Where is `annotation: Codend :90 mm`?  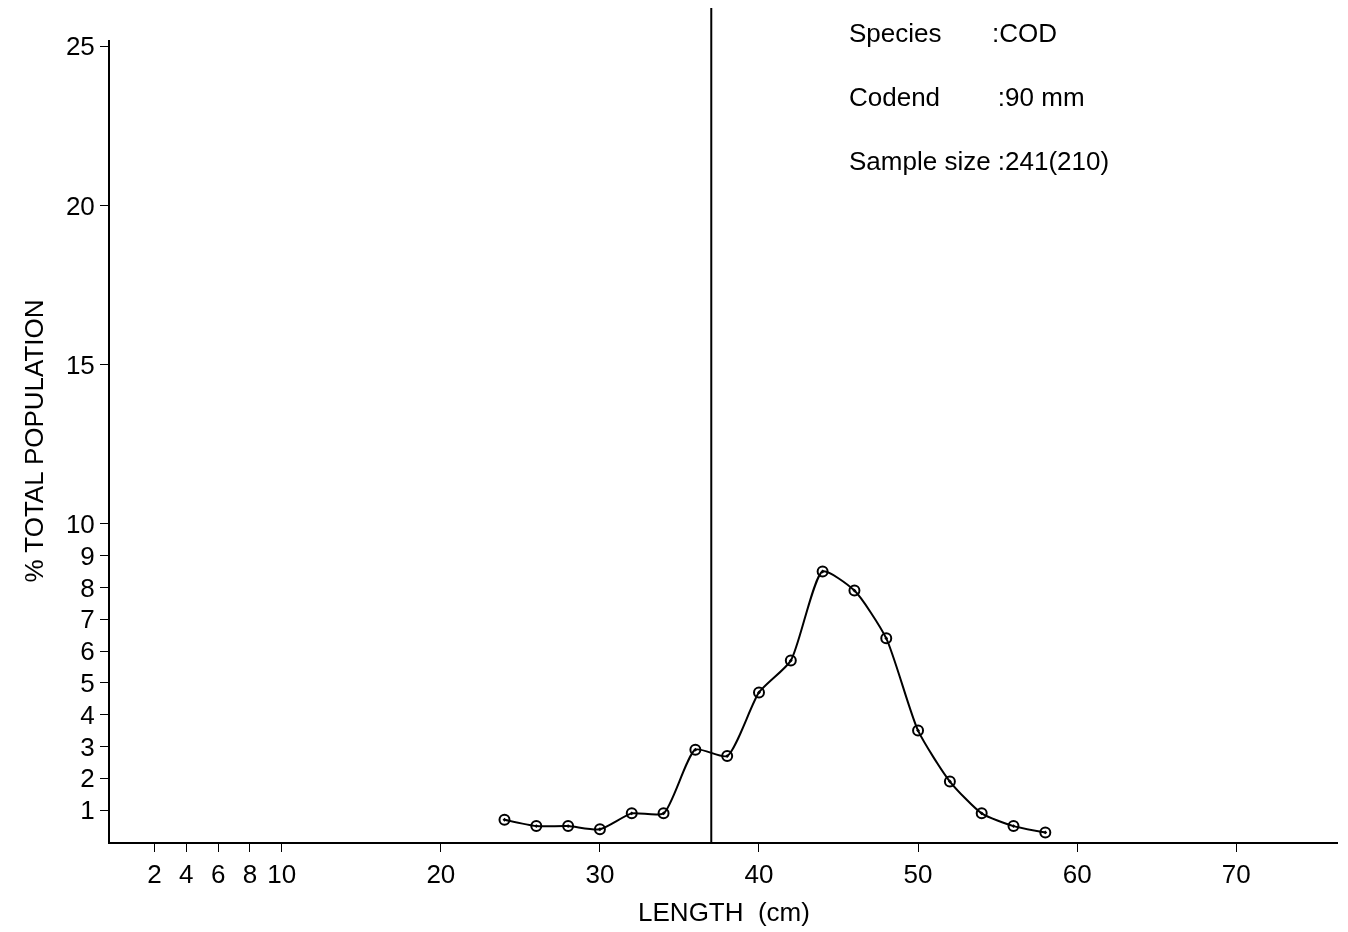
annotation: Codend :90 mm is located at coordinates (967, 97).